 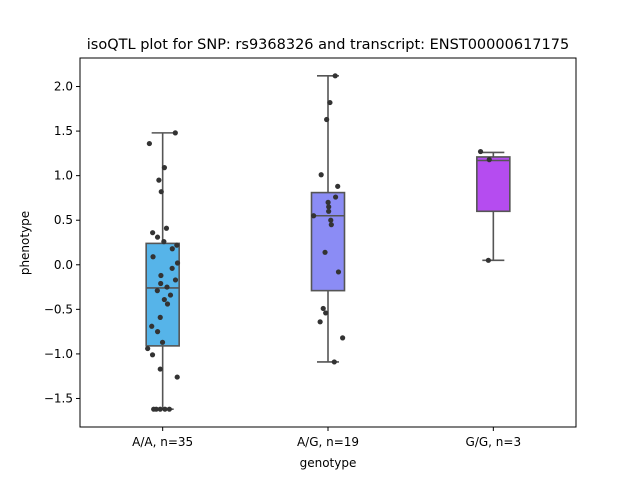 What do you see at coordinates (162, 442) in the screenshot?
I see `x-tick-label: A/A, n=35` at bounding box center [162, 442].